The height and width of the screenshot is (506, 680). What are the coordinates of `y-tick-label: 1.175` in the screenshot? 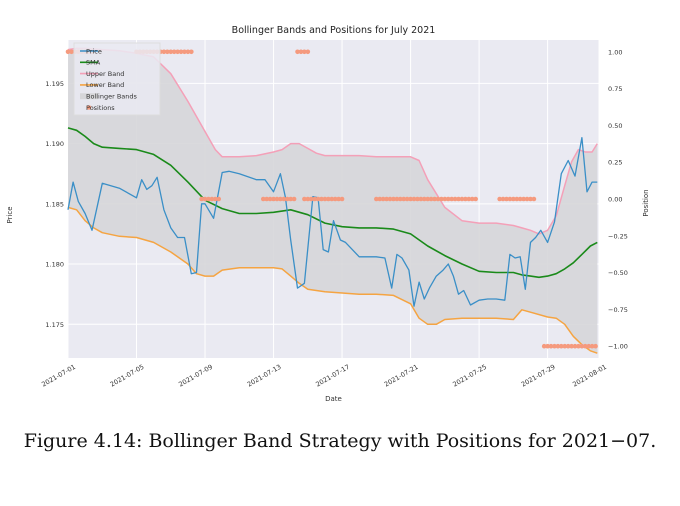 It's located at (54, 325).